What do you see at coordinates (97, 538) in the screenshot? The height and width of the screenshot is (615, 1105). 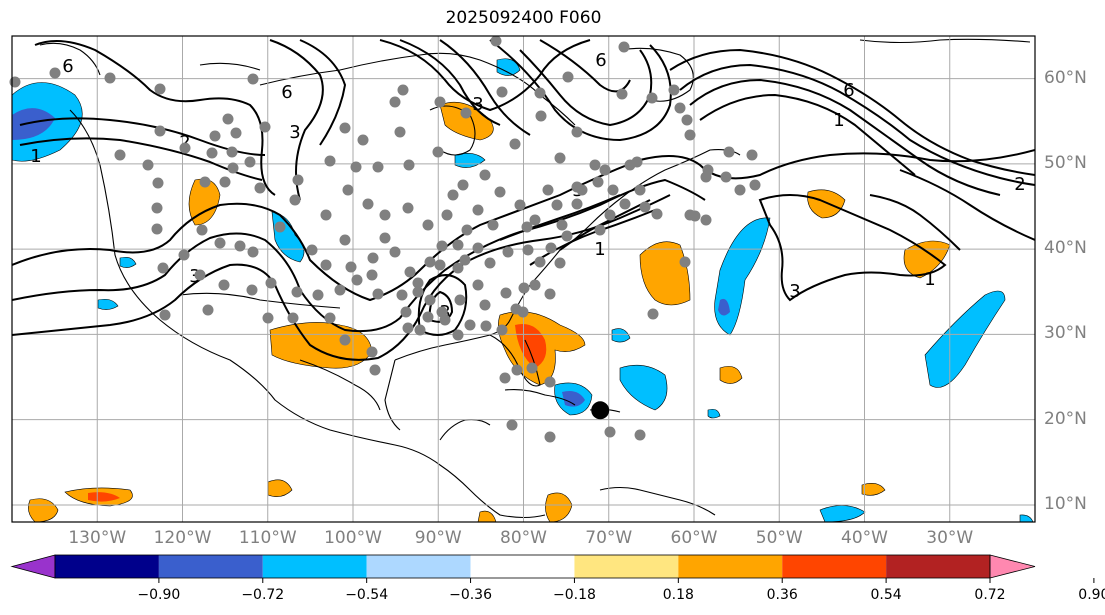 I see `longitude-label: 130°W` at bounding box center [97, 538].